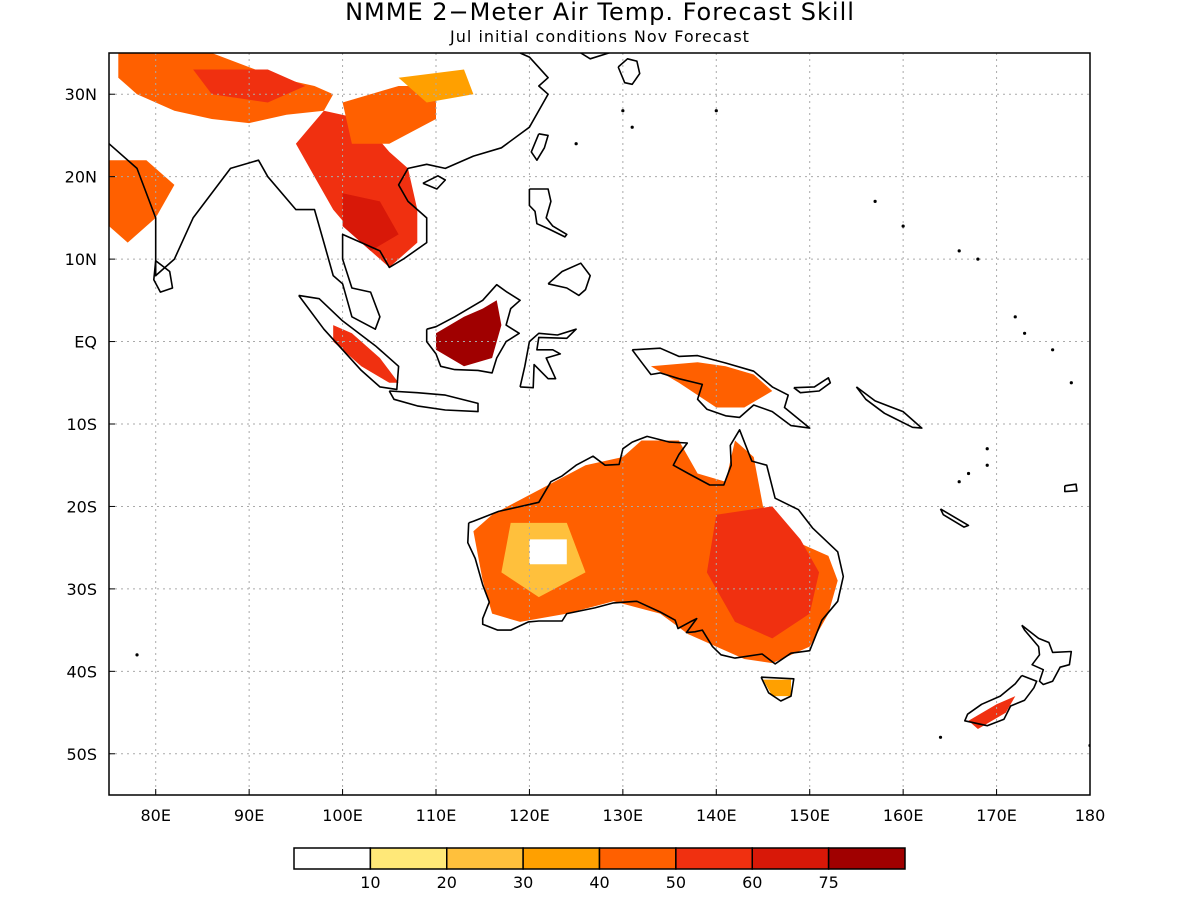  What do you see at coordinates (1071, 488) in the screenshot?
I see `coastline-fiji` at bounding box center [1071, 488].